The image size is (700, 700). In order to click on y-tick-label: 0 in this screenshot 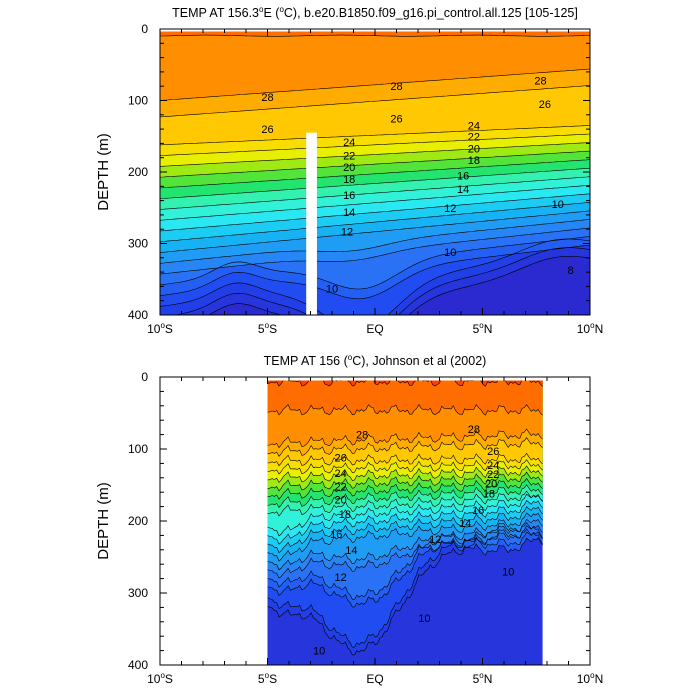, I will do `click(144, 377)`.